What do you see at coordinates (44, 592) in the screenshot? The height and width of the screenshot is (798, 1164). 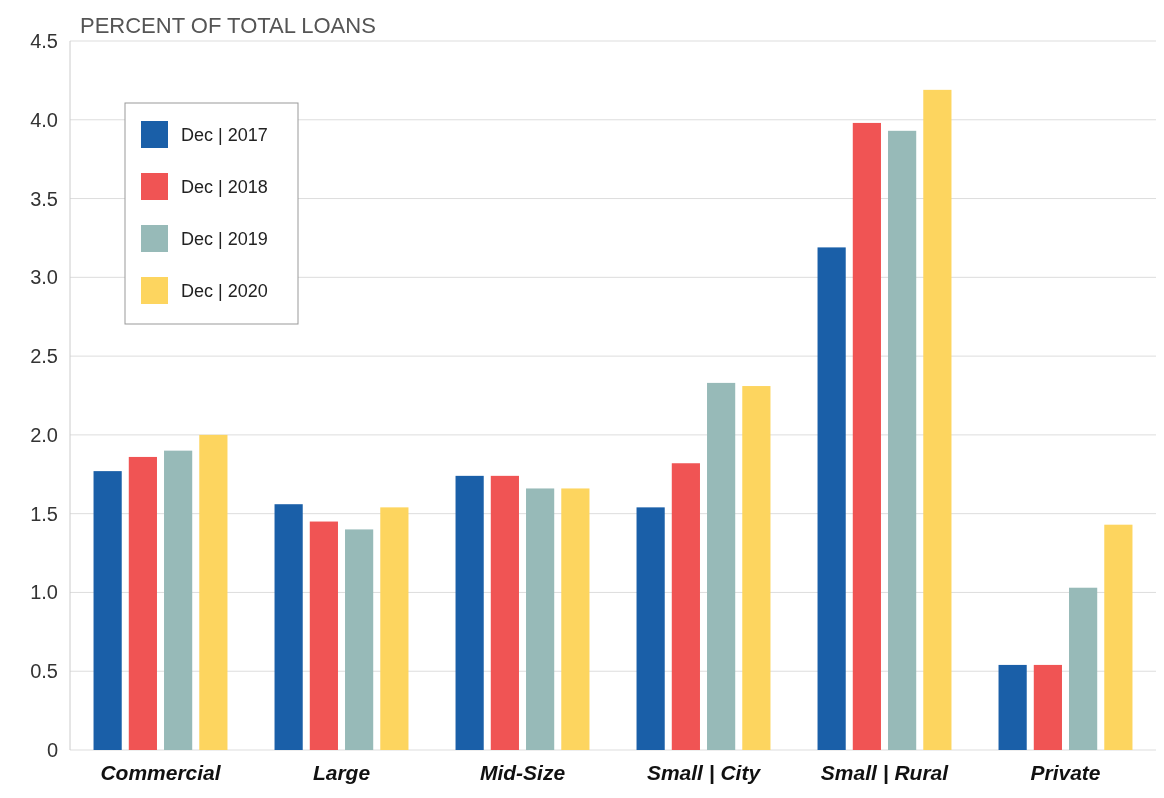 I see `y-tick-label: 1.0` at bounding box center [44, 592].